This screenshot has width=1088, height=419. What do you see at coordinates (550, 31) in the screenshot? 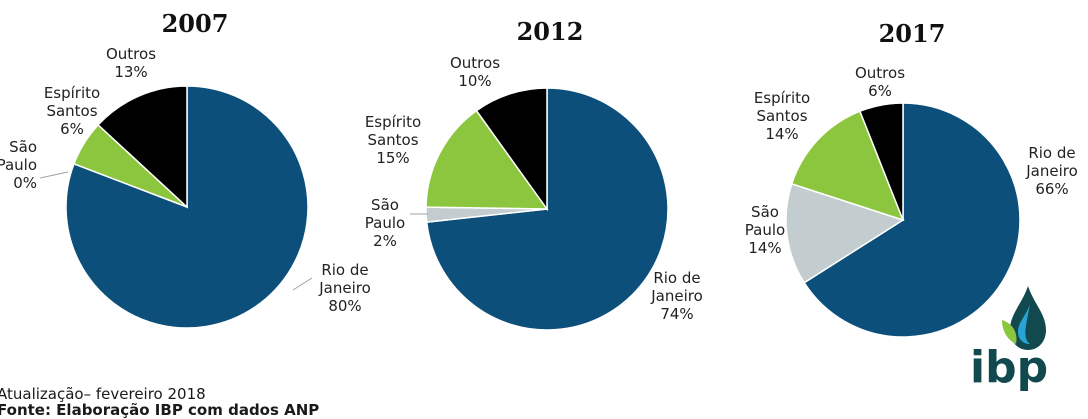
I see `chart-title-2012: 2012` at bounding box center [550, 31].